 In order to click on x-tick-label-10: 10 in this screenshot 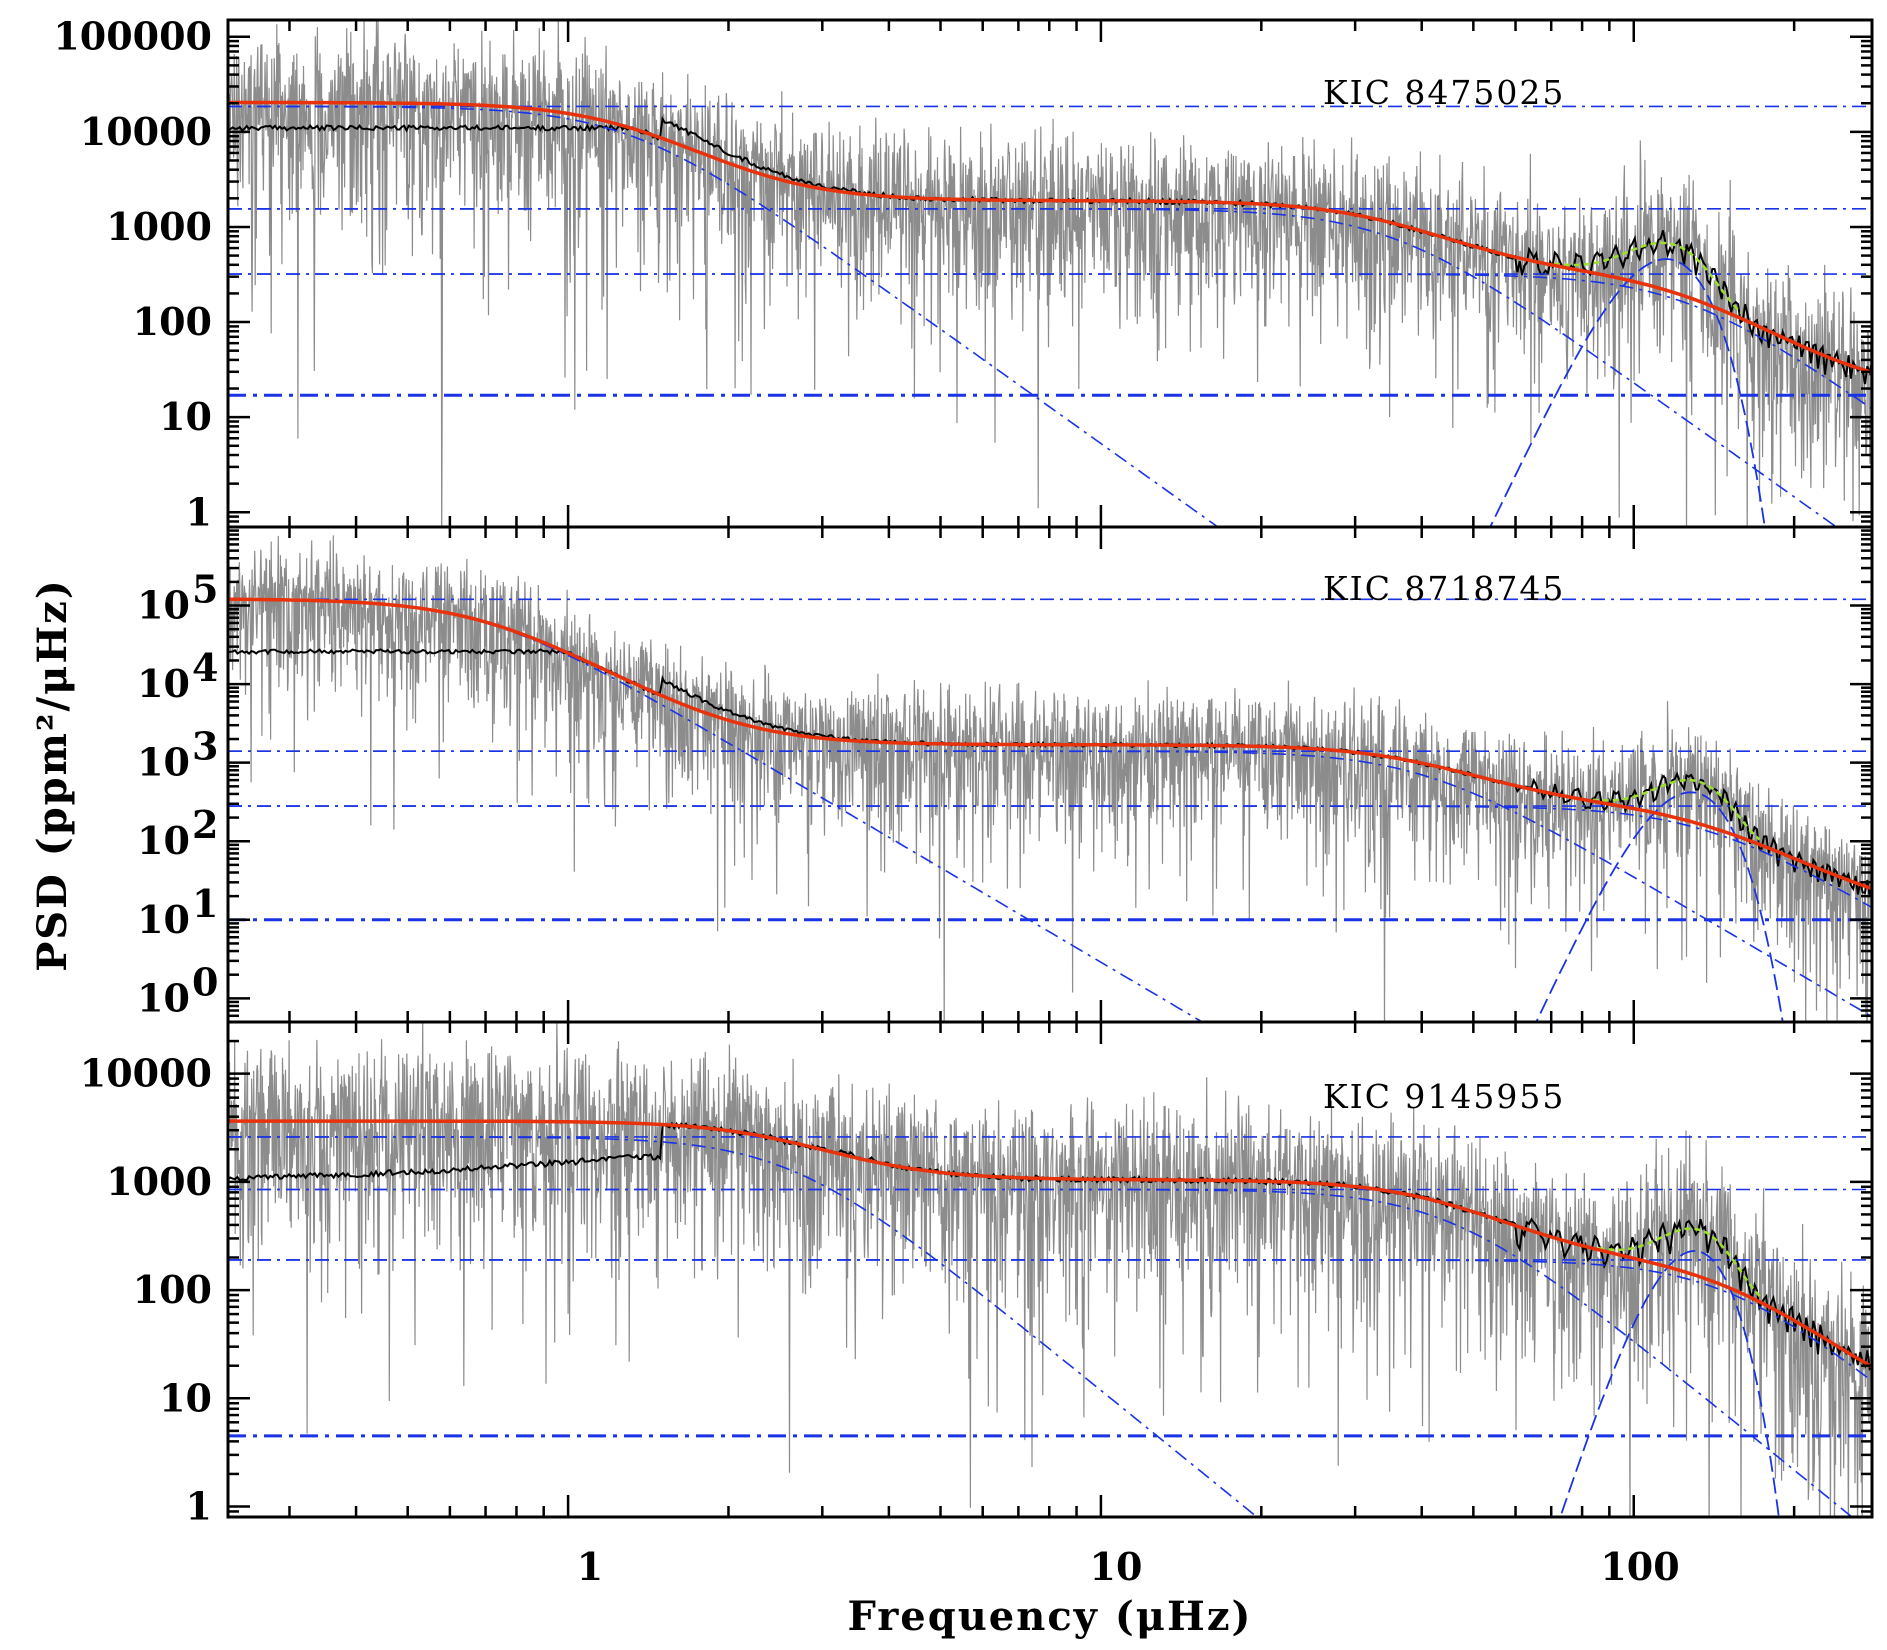, I will do `click(1116, 1566)`.